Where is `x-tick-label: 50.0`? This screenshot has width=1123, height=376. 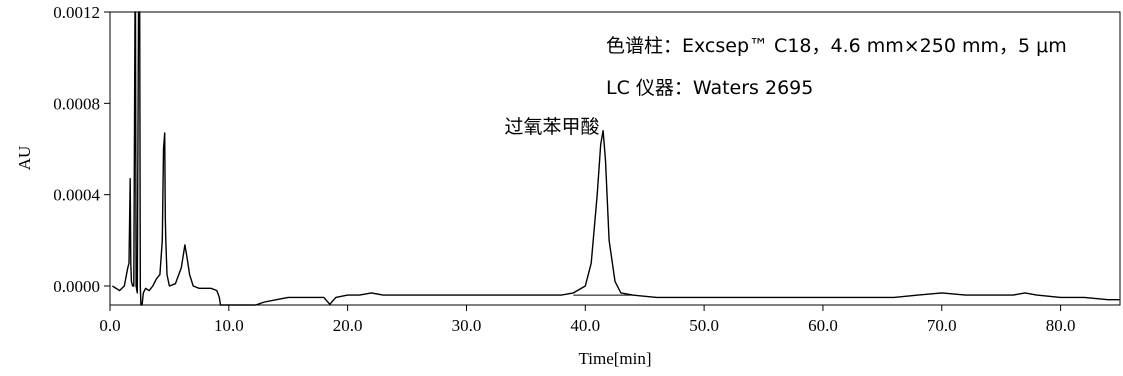
x-tick-label: 50.0 is located at coordinates (704, 325).